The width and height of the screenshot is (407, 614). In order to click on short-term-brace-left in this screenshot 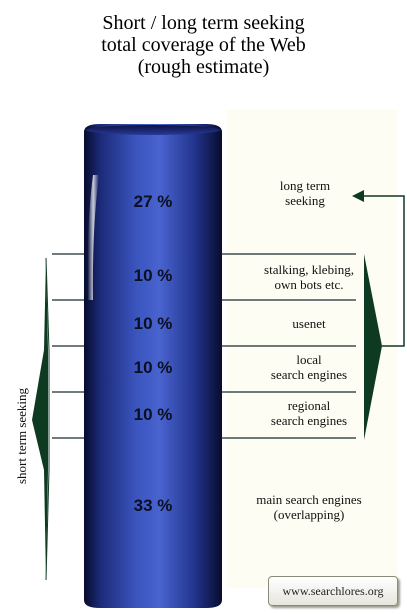, I will do `click(40, 419)`.